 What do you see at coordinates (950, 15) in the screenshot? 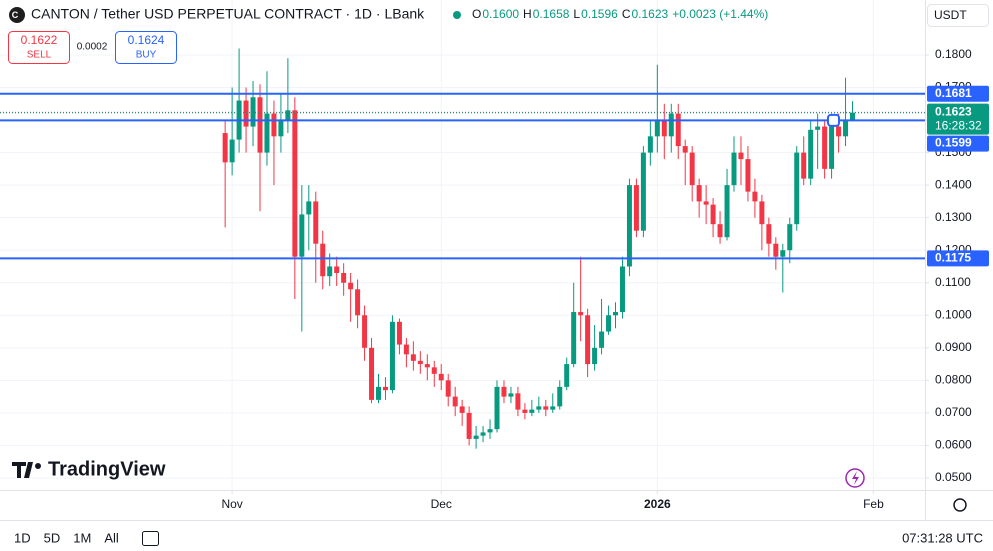
I see `currency: USDT` at bounding box center [950, 15].